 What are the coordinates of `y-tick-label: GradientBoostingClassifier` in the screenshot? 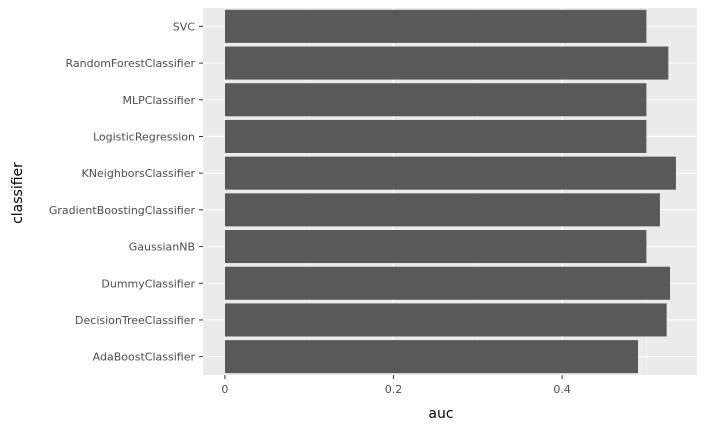 It's located at (122, 210).